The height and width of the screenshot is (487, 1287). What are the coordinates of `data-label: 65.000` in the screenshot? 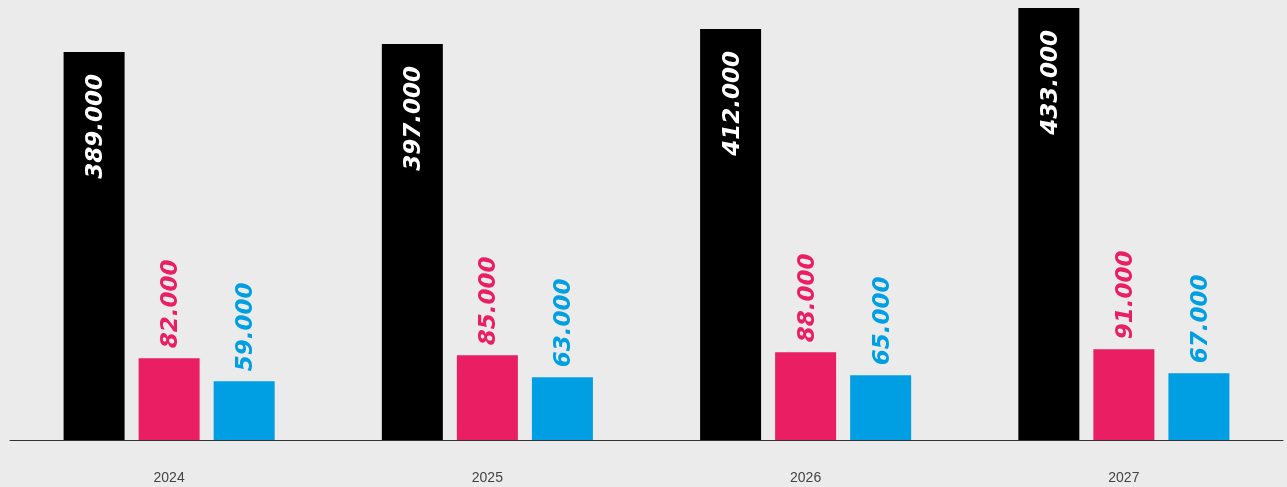 It's located at (880, 321).